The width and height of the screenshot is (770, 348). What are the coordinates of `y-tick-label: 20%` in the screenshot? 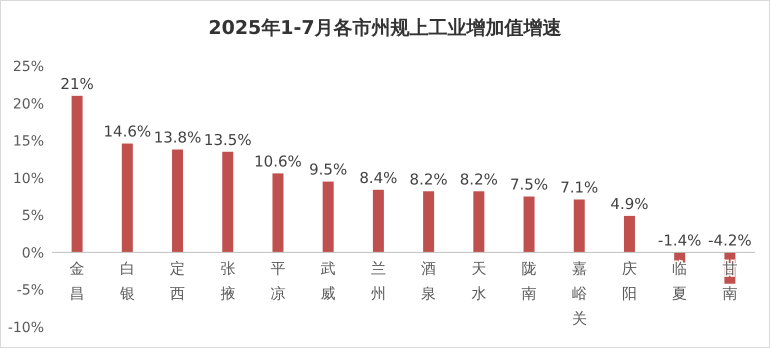 It's located at (28, 104).